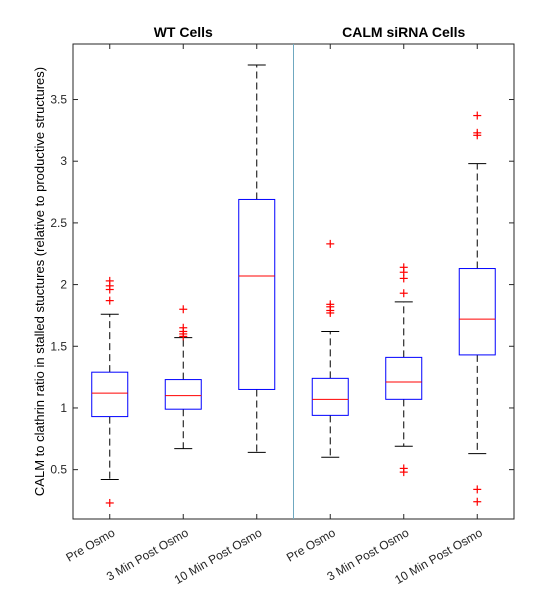 The width and height of the screenshot is (560, 596). I want to click on y-tick-label: 0.5, so click(58, 470).